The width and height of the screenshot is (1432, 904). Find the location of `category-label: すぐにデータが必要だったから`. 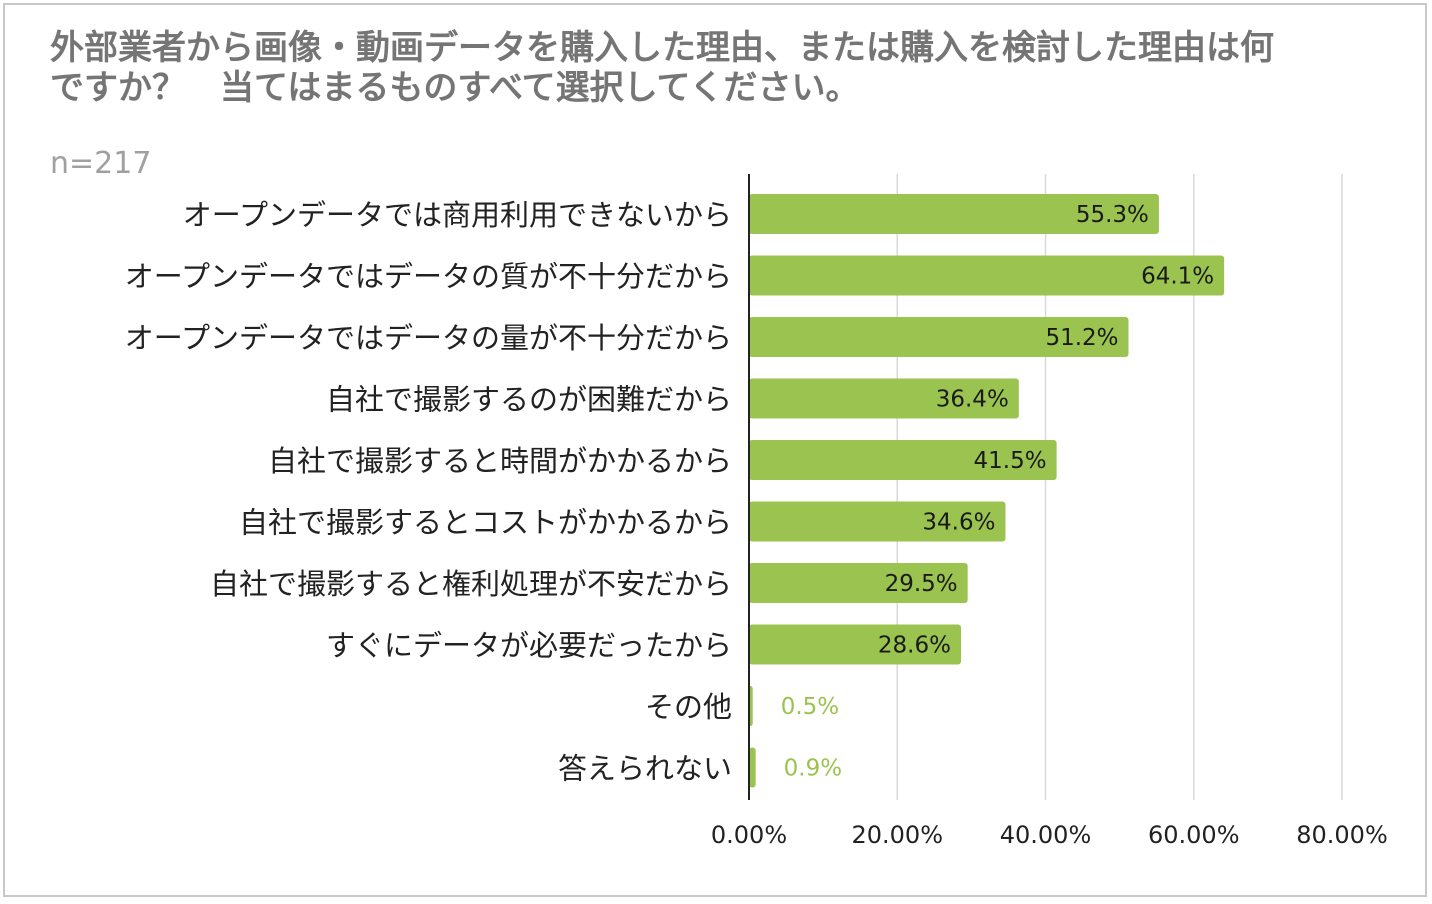

category-label: すぐにデータが必要だったから is located at coordinates (529, 646).